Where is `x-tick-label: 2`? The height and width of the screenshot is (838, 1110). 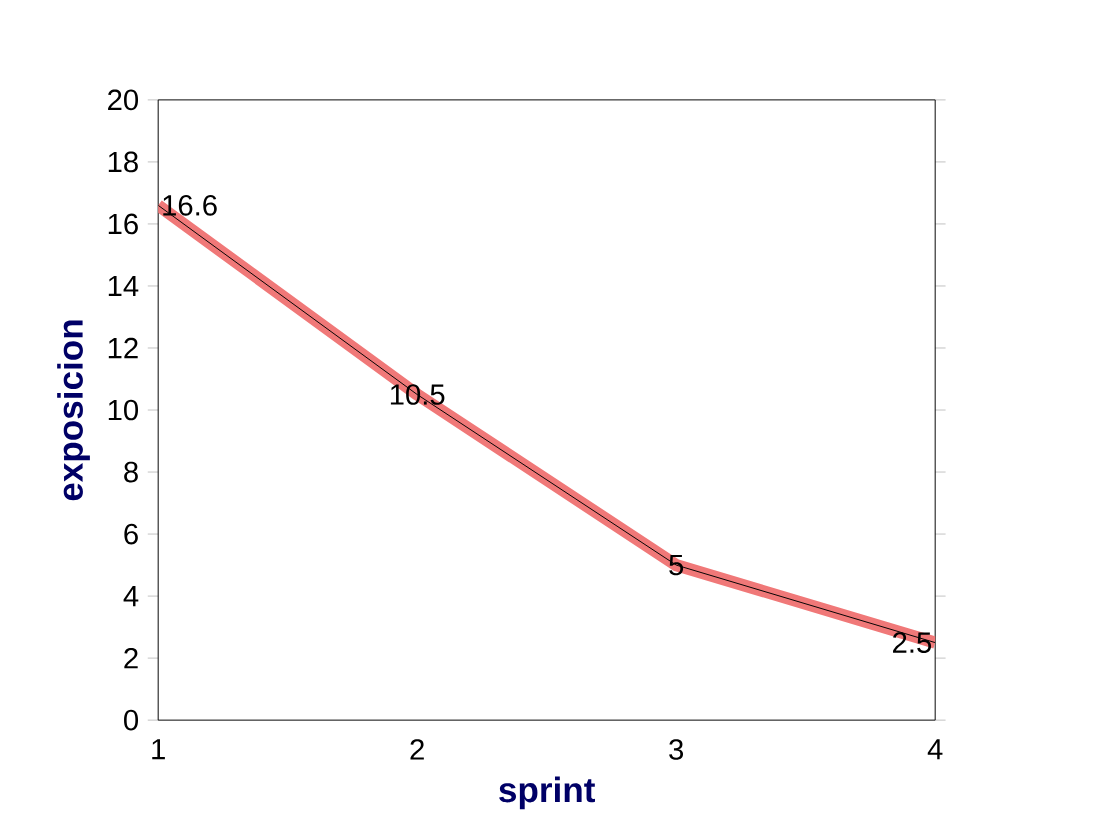
x-tick-label: 2 is located at coordinates (417, 749).